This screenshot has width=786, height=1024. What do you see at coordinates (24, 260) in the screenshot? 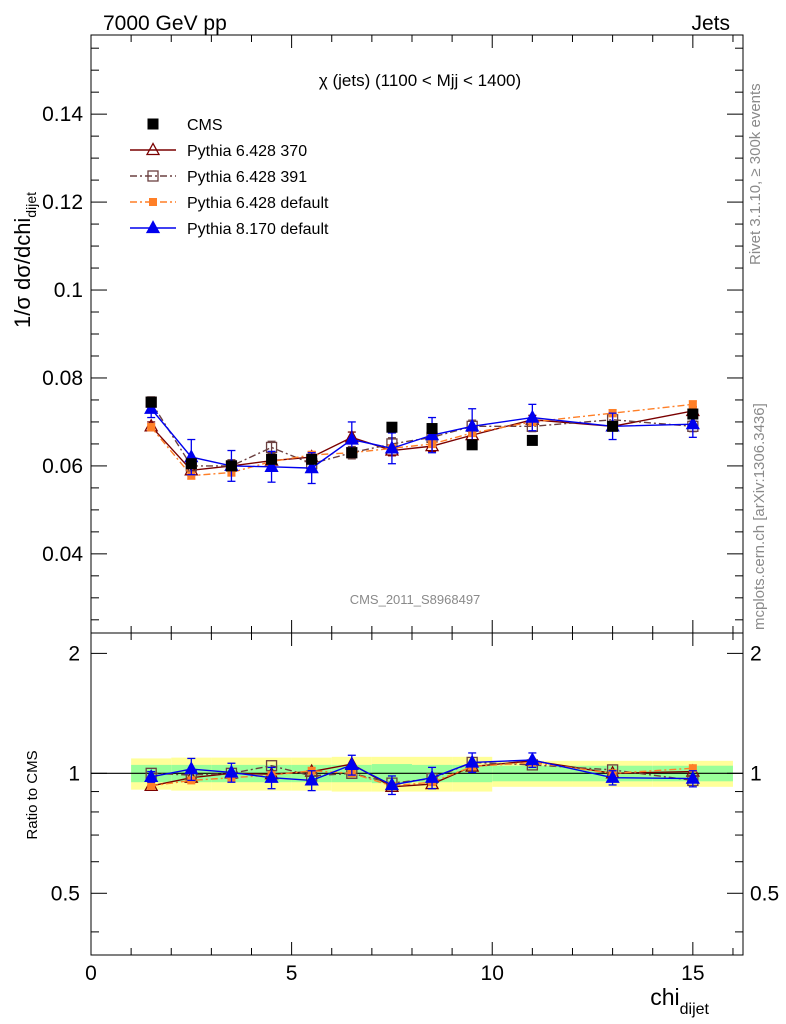
I see `y-axis-label: 1/σ dσ/dchidijet` at bounding box center [24, 260].